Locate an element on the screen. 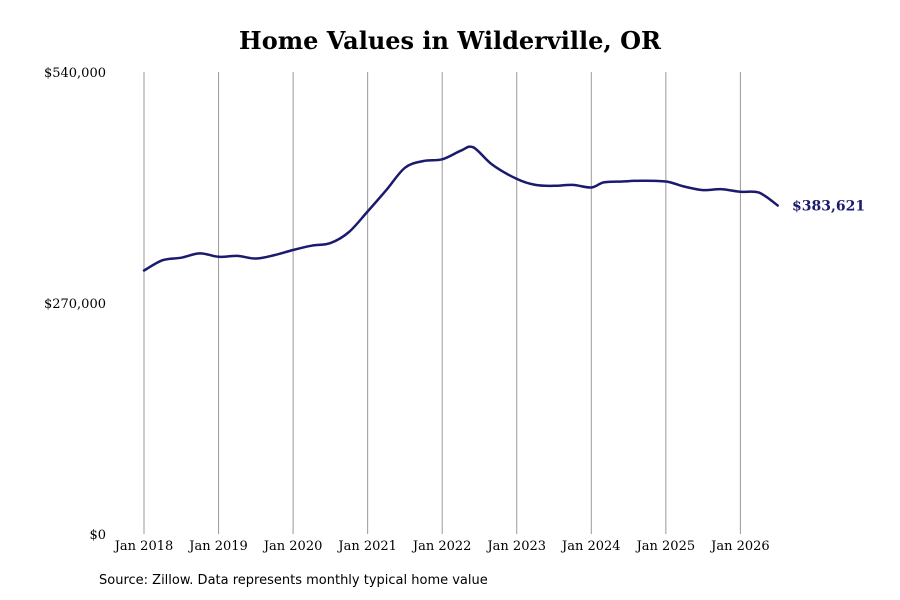  x-tick-label: Jan 2024 is located at coordinates (590, 546).